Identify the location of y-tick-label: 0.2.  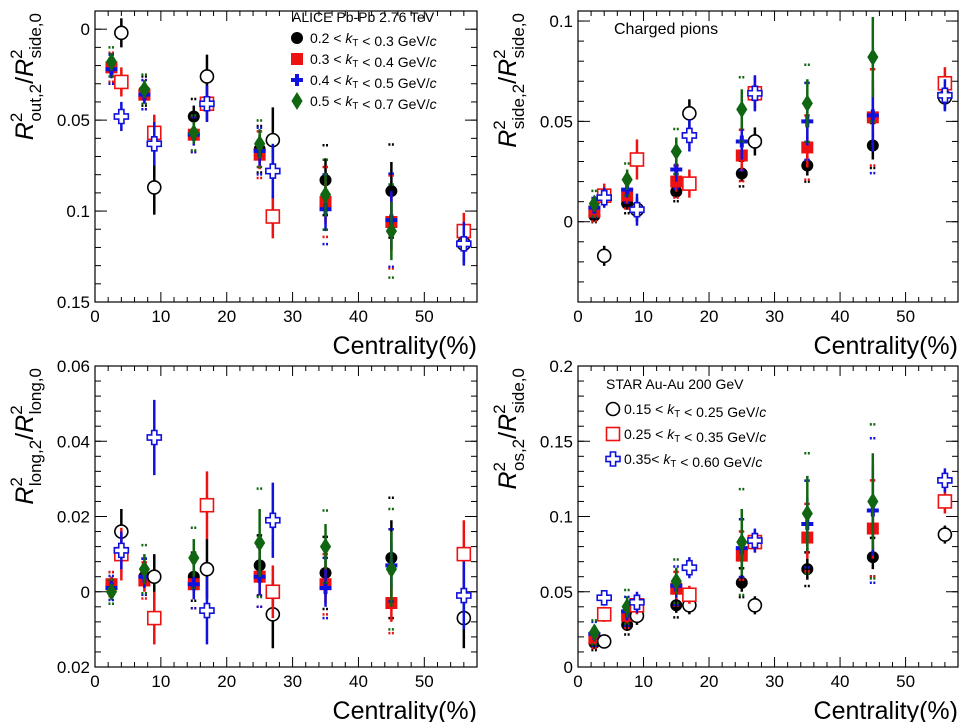
(561, 366).